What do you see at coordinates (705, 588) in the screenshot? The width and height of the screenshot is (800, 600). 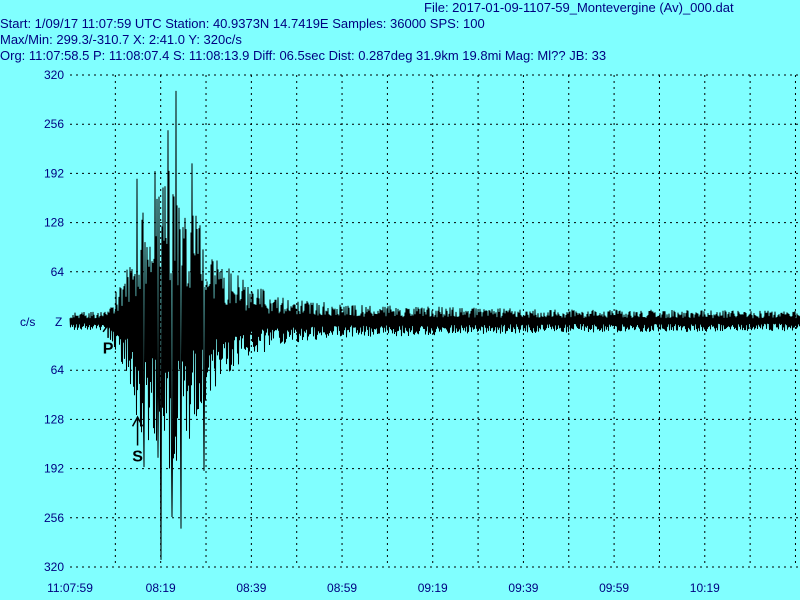 I see `x-tick-label: 10:19` at bounding box center [705, 588].